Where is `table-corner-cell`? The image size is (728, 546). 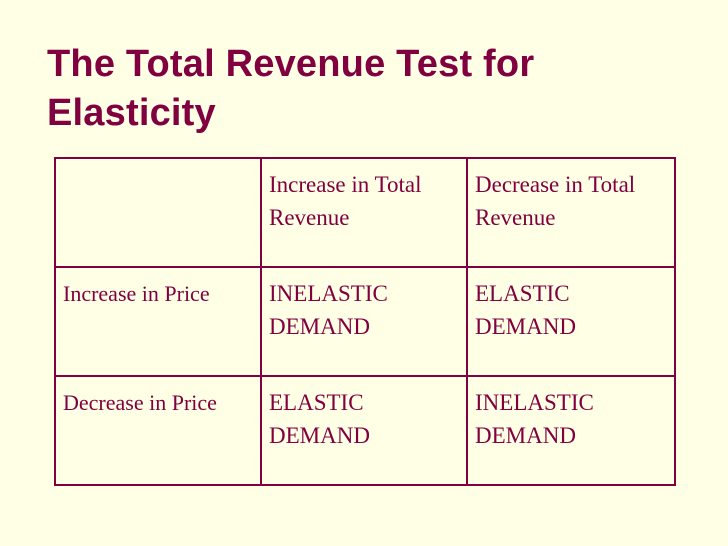
table-corner-cell is located at coordinates (158, 212).